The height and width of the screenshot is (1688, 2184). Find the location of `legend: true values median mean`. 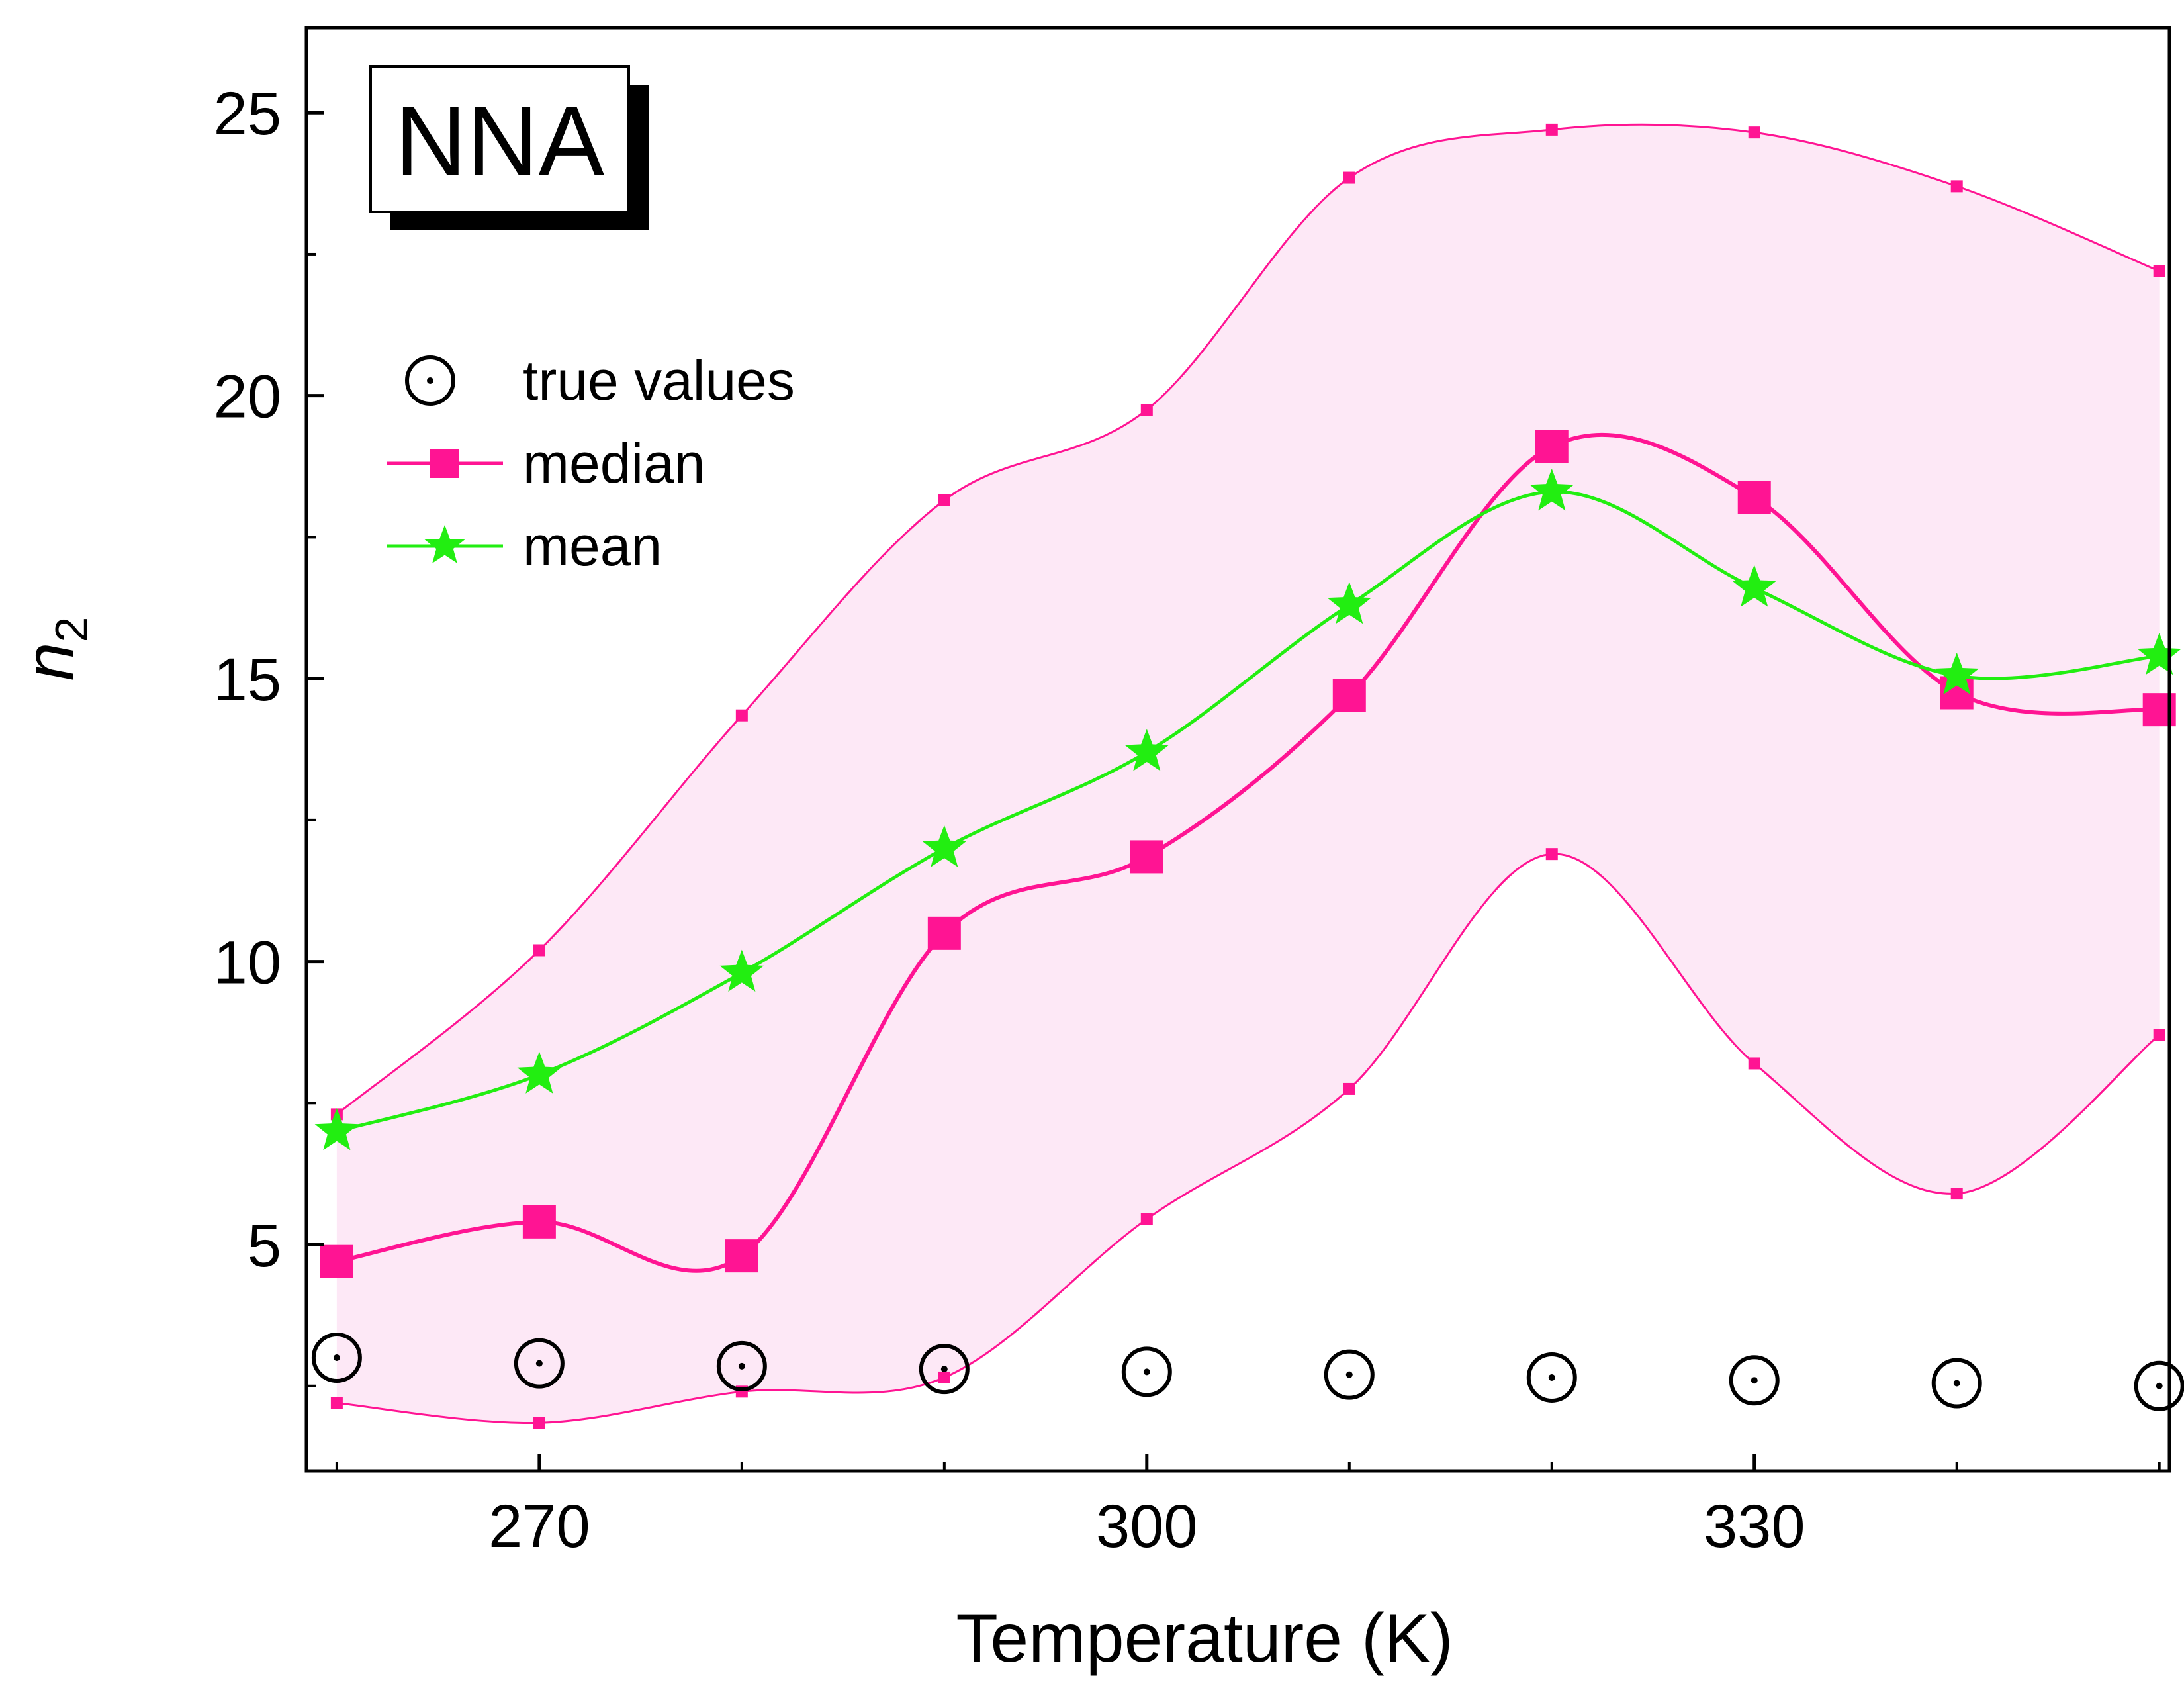

legend: true values median mean is located at coordinates (591, 463).